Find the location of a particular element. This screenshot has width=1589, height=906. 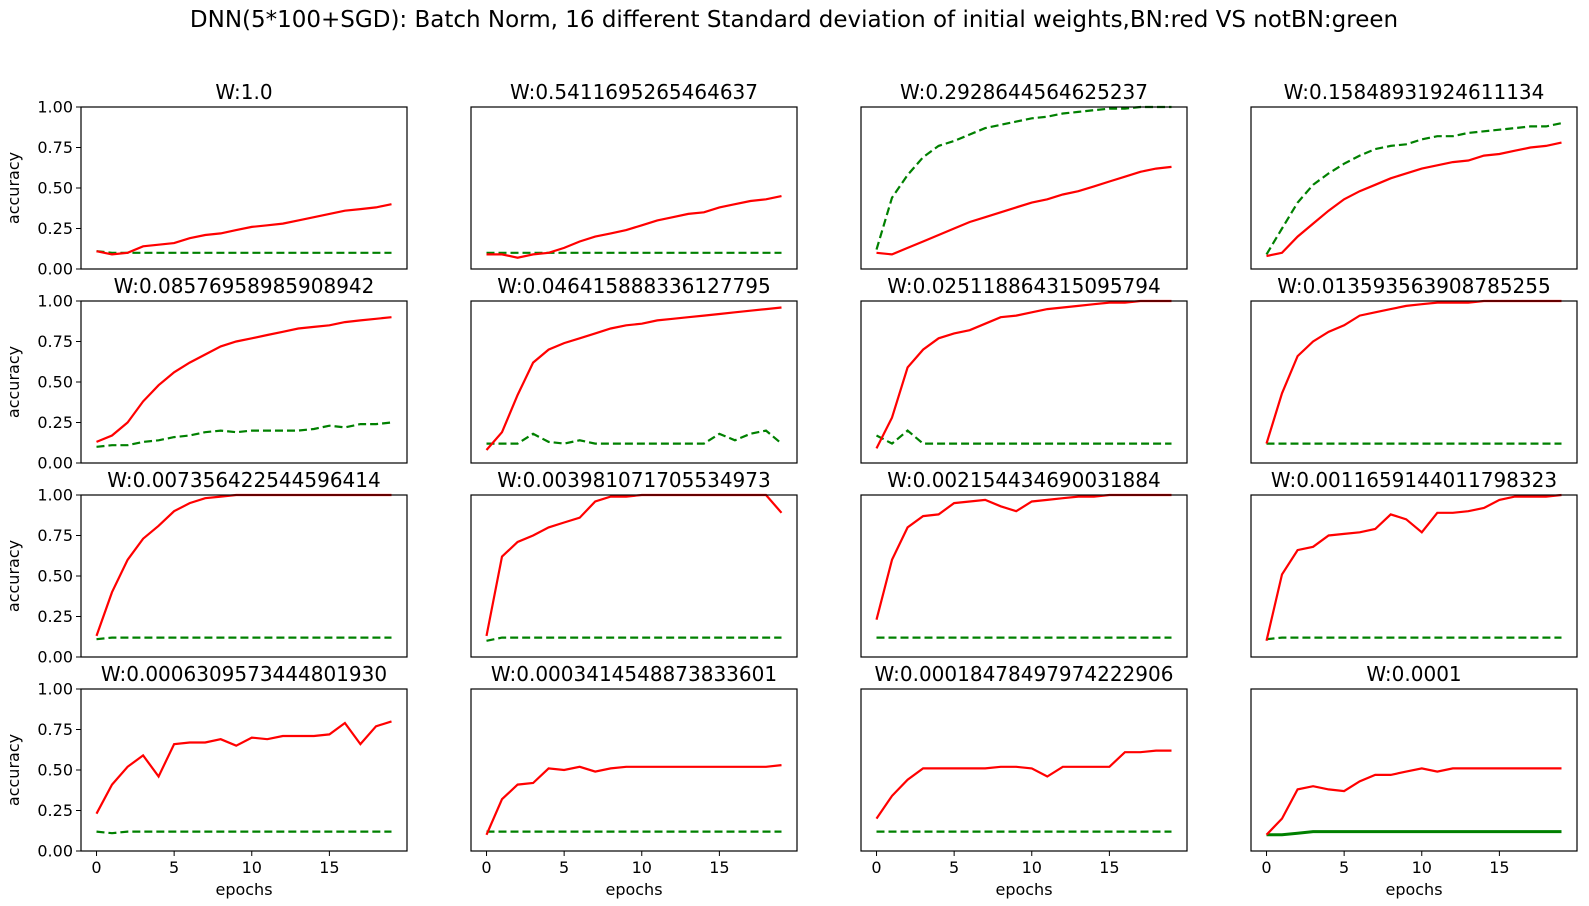

subplot-15: W:0.00018478497974222906 0 5 10 15 epochs is located at coordinates (1024, 780).